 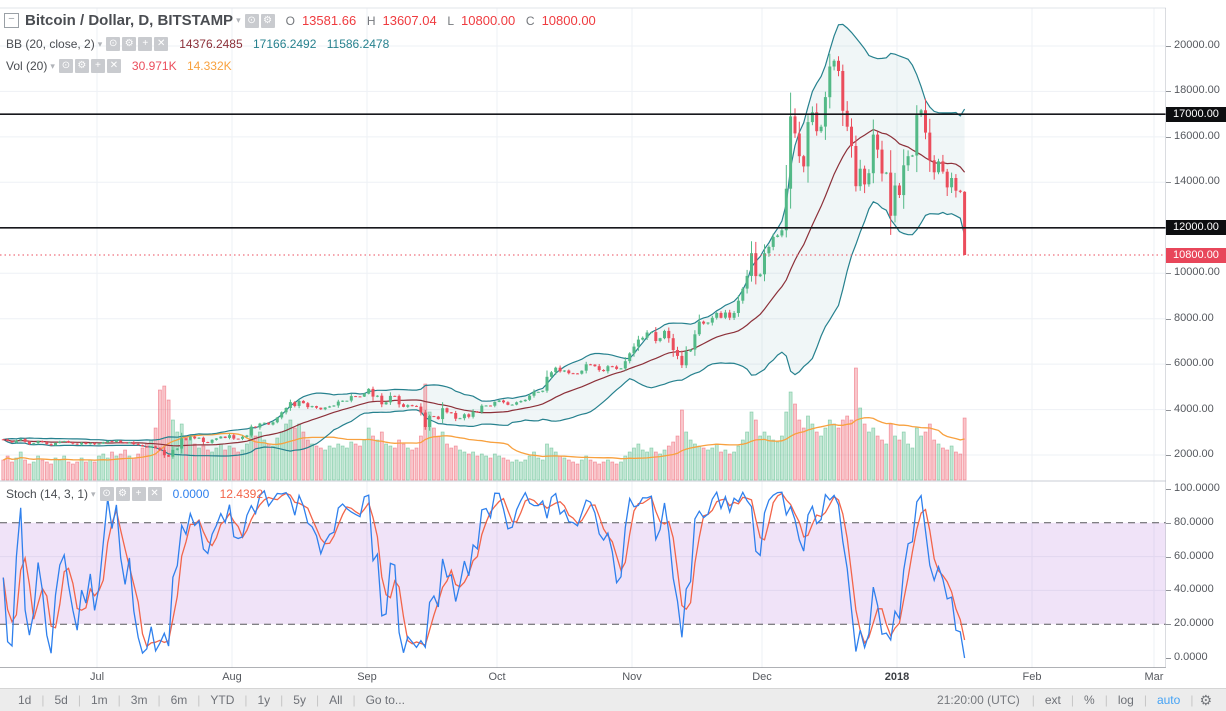 What do you see at coordinates (762, 677) in the screenshot?
I see `time-axis-label: Dec` at bounding box center [762, 677].